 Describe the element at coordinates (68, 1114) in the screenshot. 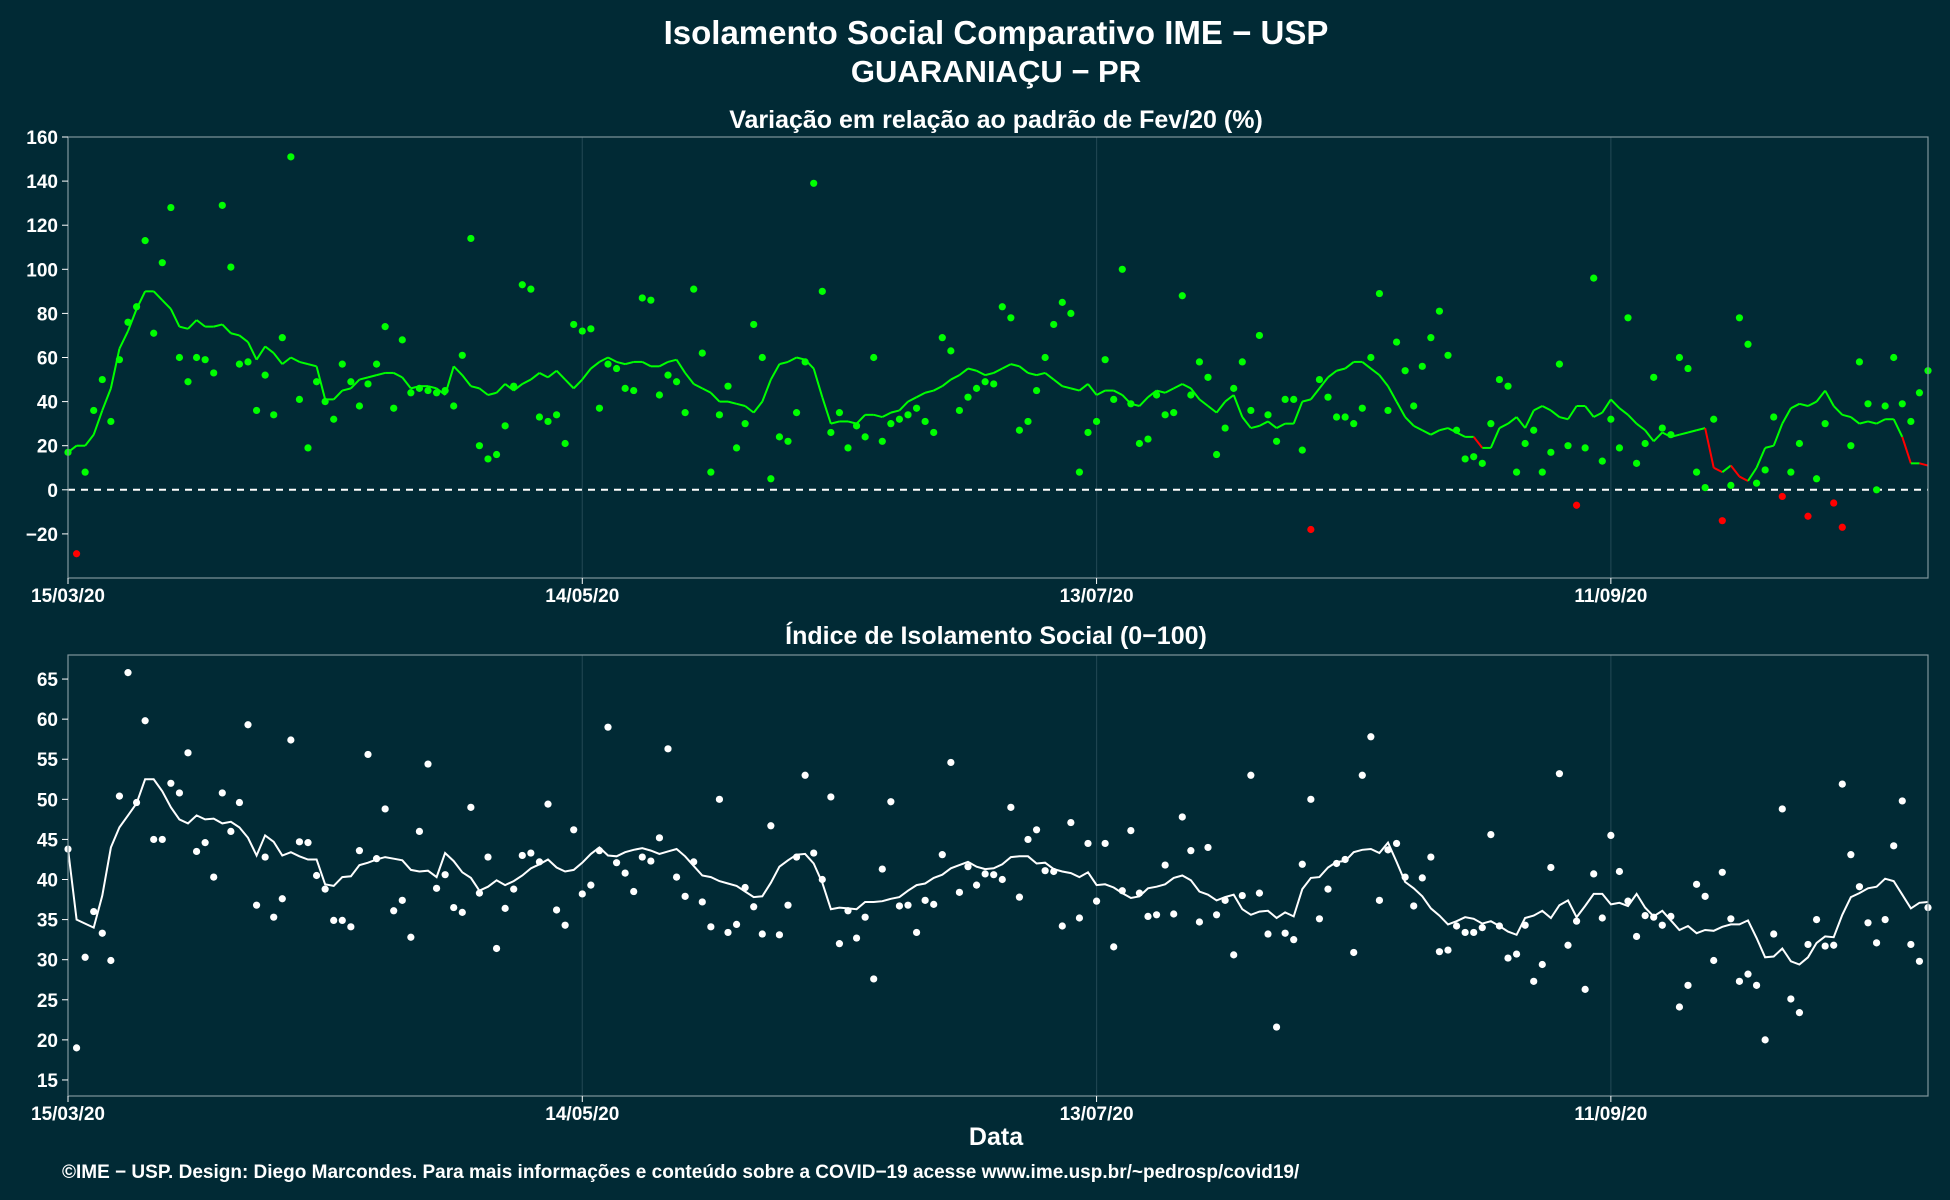

I see `x-tick-label: 15/03/20` at that location.